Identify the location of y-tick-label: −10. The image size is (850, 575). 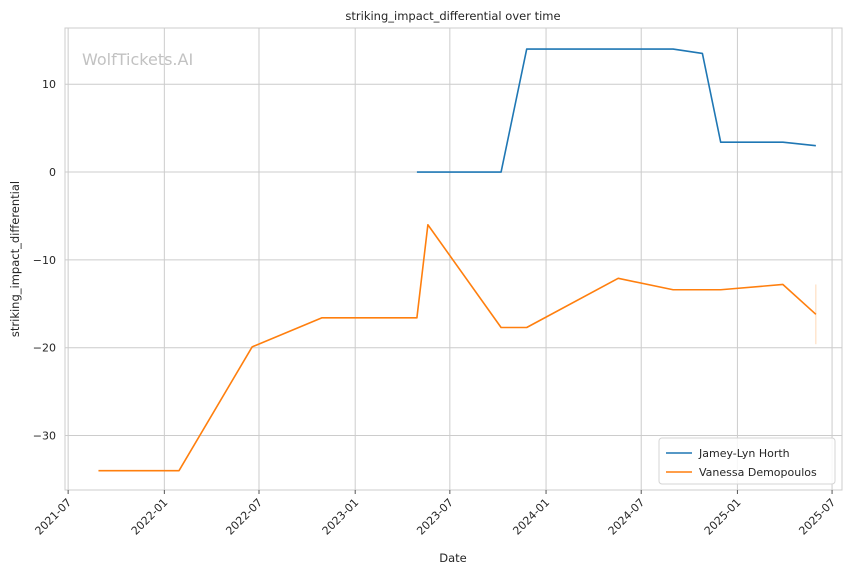
(44, 260).